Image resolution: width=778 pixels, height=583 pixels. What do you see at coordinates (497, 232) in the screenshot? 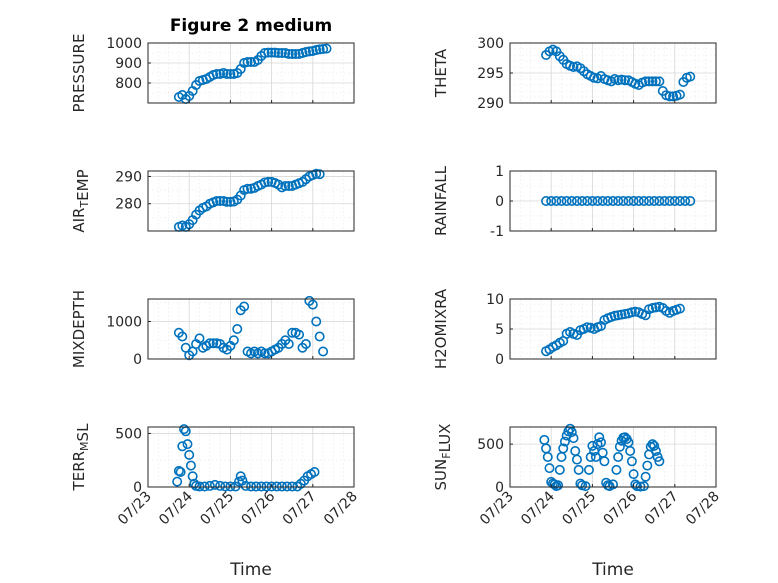
I see `y-tick-label: -1` at bounding box center [497, 232].